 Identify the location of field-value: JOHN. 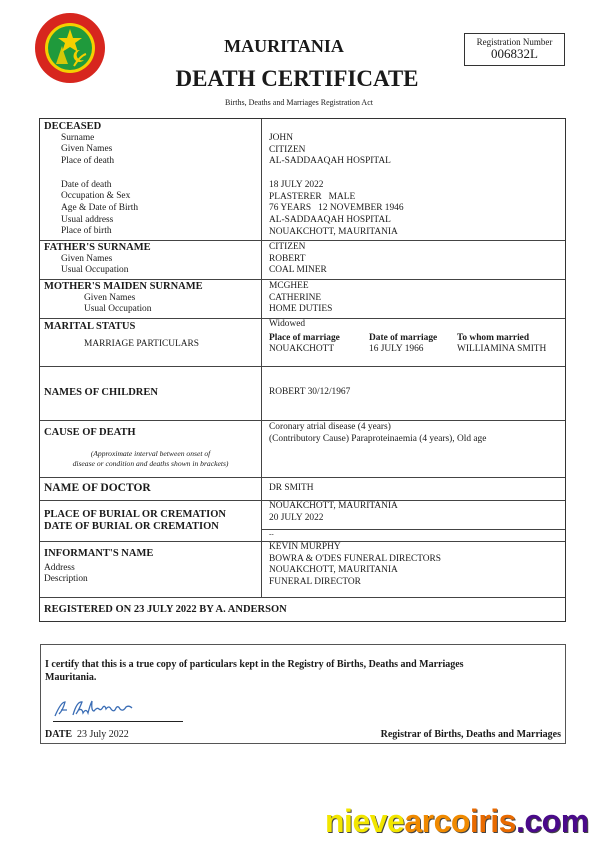
(281, 138).